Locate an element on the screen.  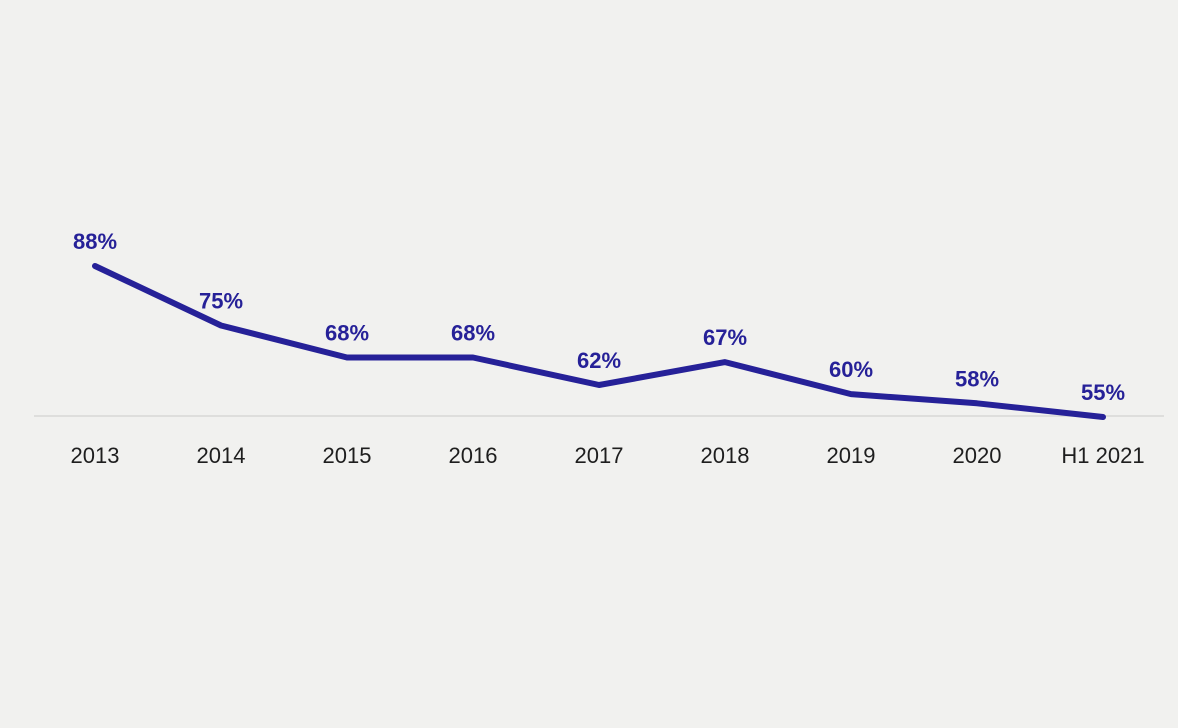
x-tick-label: 2014 is located at coordinates (221, 455).